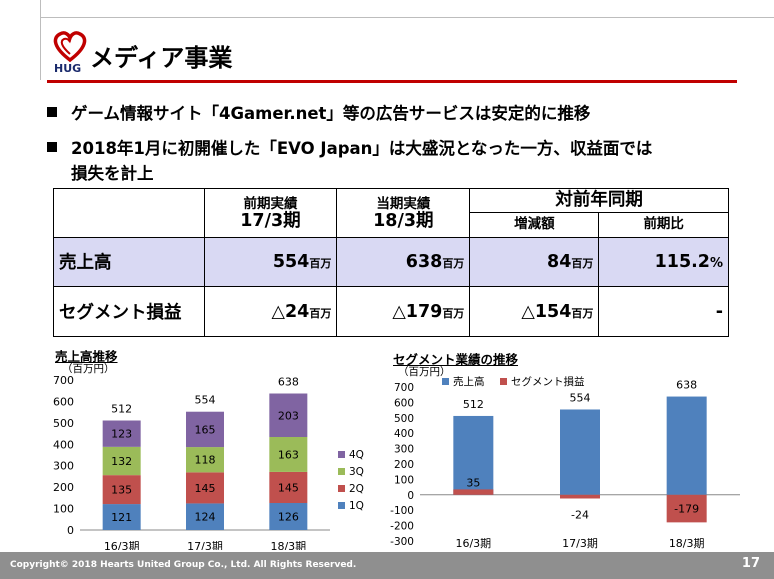  Describe the element at coordinates (356, 489) in the screenshot. I see `legend-label: 2Q` at that location.